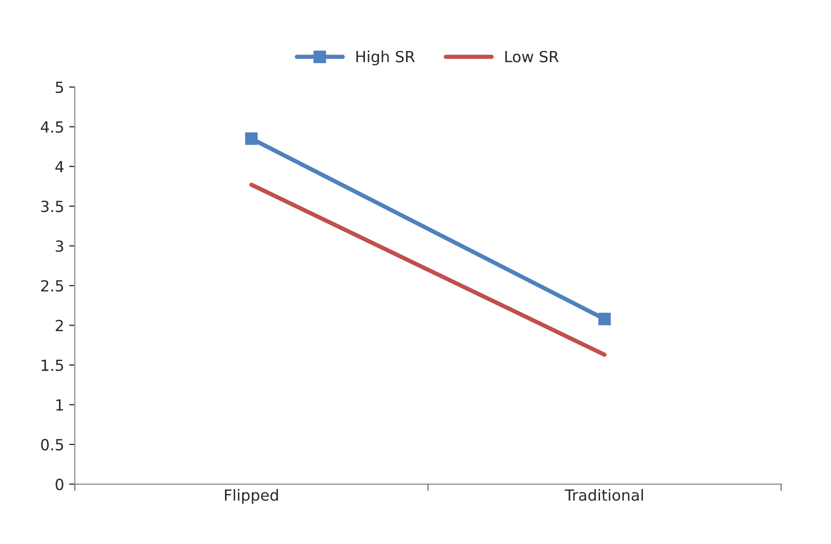  Describe the element at coordinates (52, 286) in the screenshot. I see `y-tick-label: 2.5` at that location.